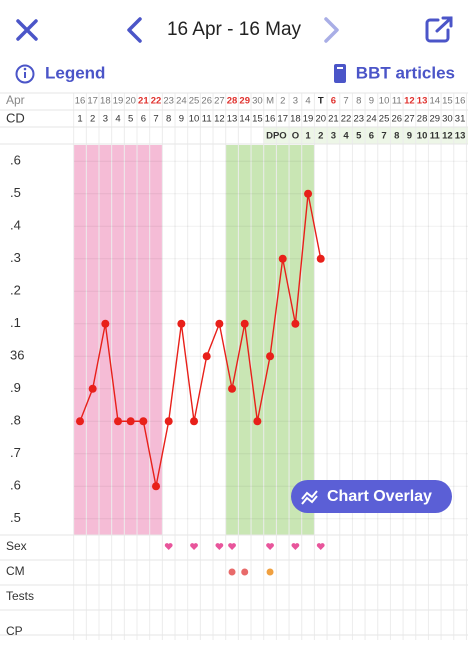 The image size is (468, 645). Describe the element at coordinates (460, 101) in the screenshot. I see `date-label: 16` at that location.